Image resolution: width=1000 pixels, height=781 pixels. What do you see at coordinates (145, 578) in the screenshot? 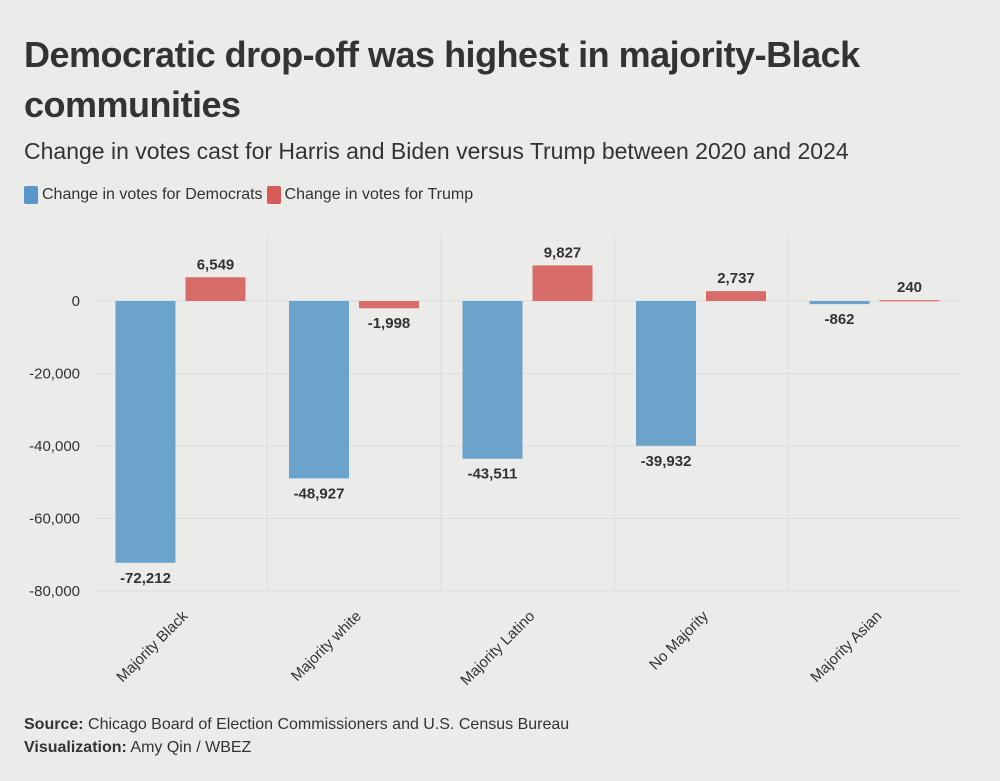
I see `data-label-dem: -72,212` at bounding box center [145, 578].